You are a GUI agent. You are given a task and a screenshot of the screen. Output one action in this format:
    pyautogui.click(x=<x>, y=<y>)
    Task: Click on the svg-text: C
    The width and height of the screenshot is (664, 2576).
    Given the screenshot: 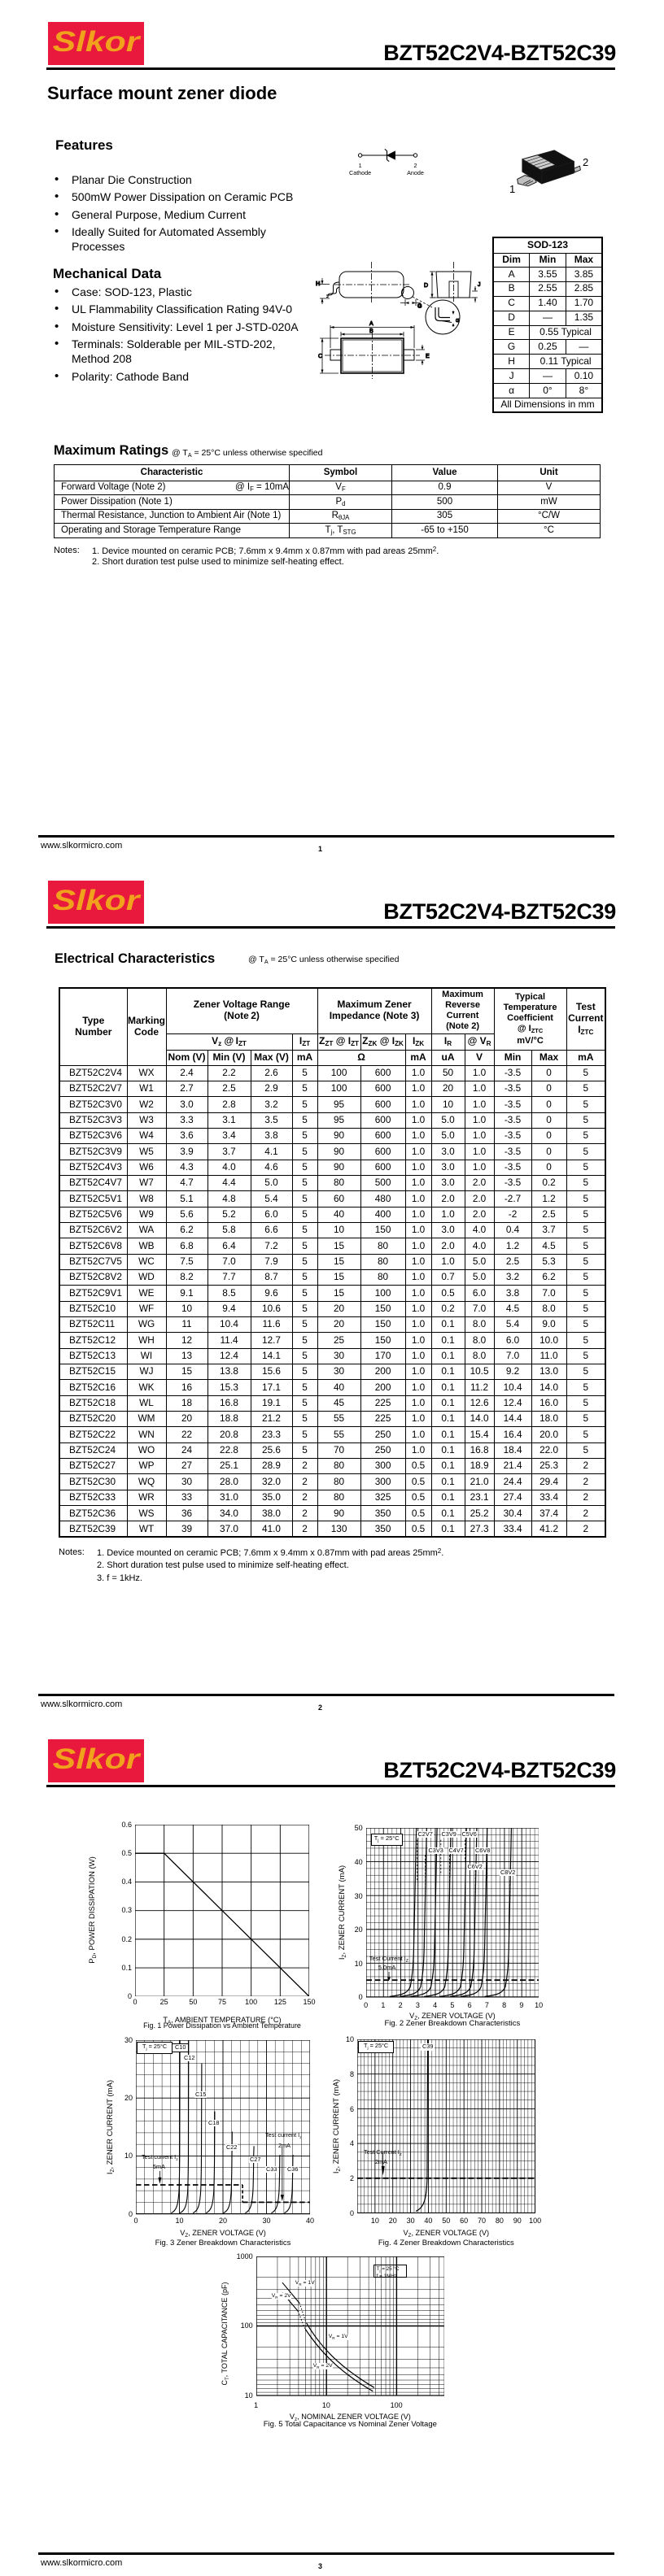 What is the action you would take?
    pyautogui.click(x=320, y=356)
    